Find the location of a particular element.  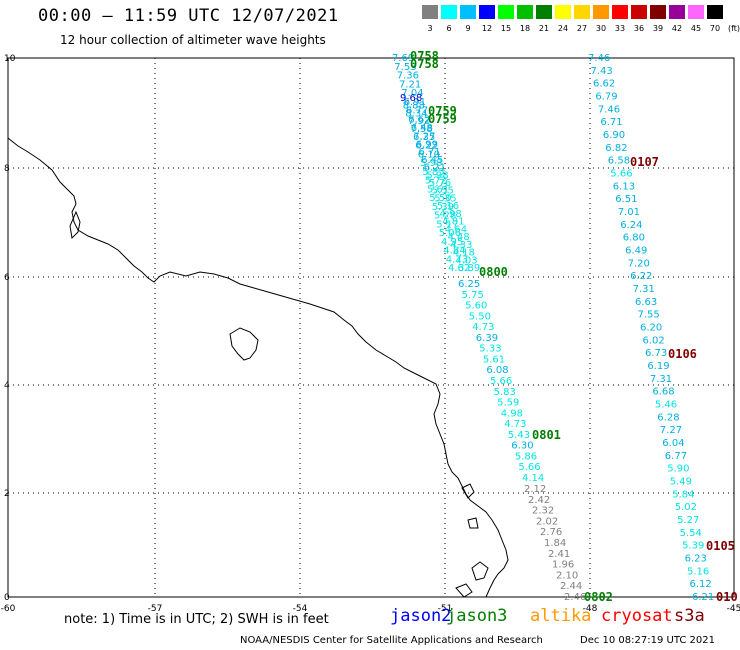

wave-height-value: 5.76 is located at coordinates (440, 183).